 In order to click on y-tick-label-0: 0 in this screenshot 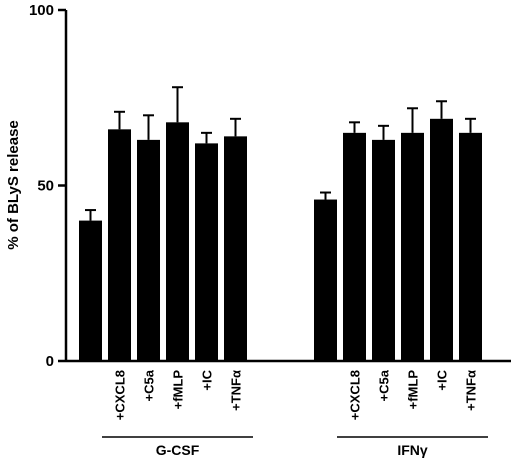, I will do `click(50, 361)`.